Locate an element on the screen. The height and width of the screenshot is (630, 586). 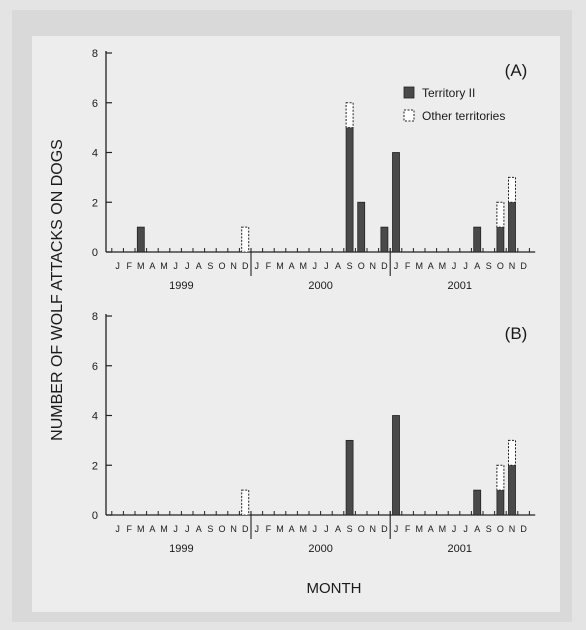
legend-entry-territory: Territory II is located at coordinates (448, 93).